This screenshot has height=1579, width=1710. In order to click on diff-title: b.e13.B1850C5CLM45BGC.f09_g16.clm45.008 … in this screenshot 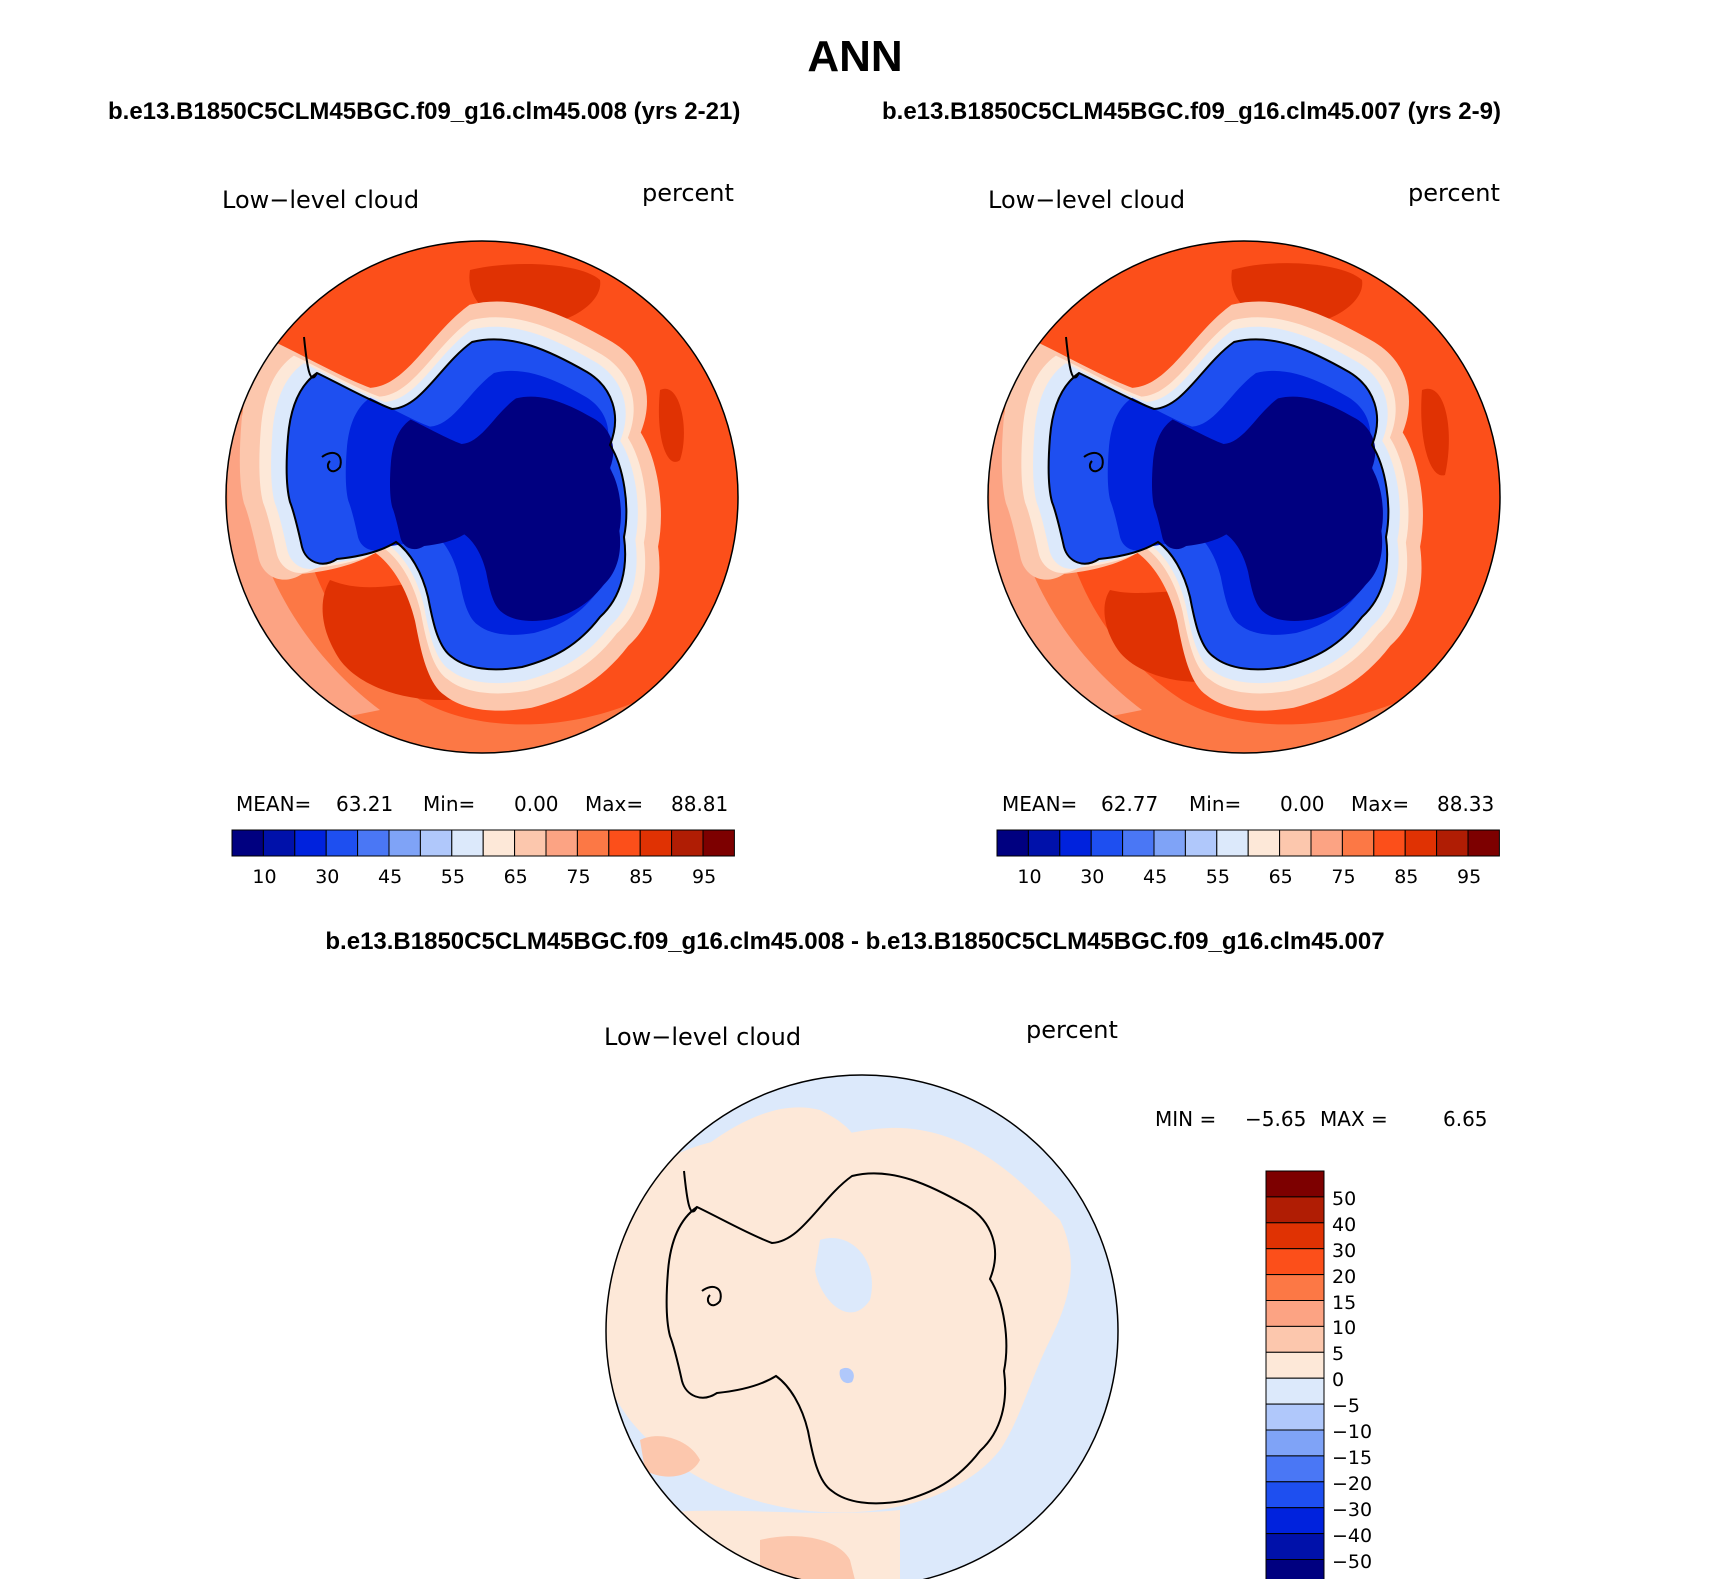, I will do `click(855, 941)`.